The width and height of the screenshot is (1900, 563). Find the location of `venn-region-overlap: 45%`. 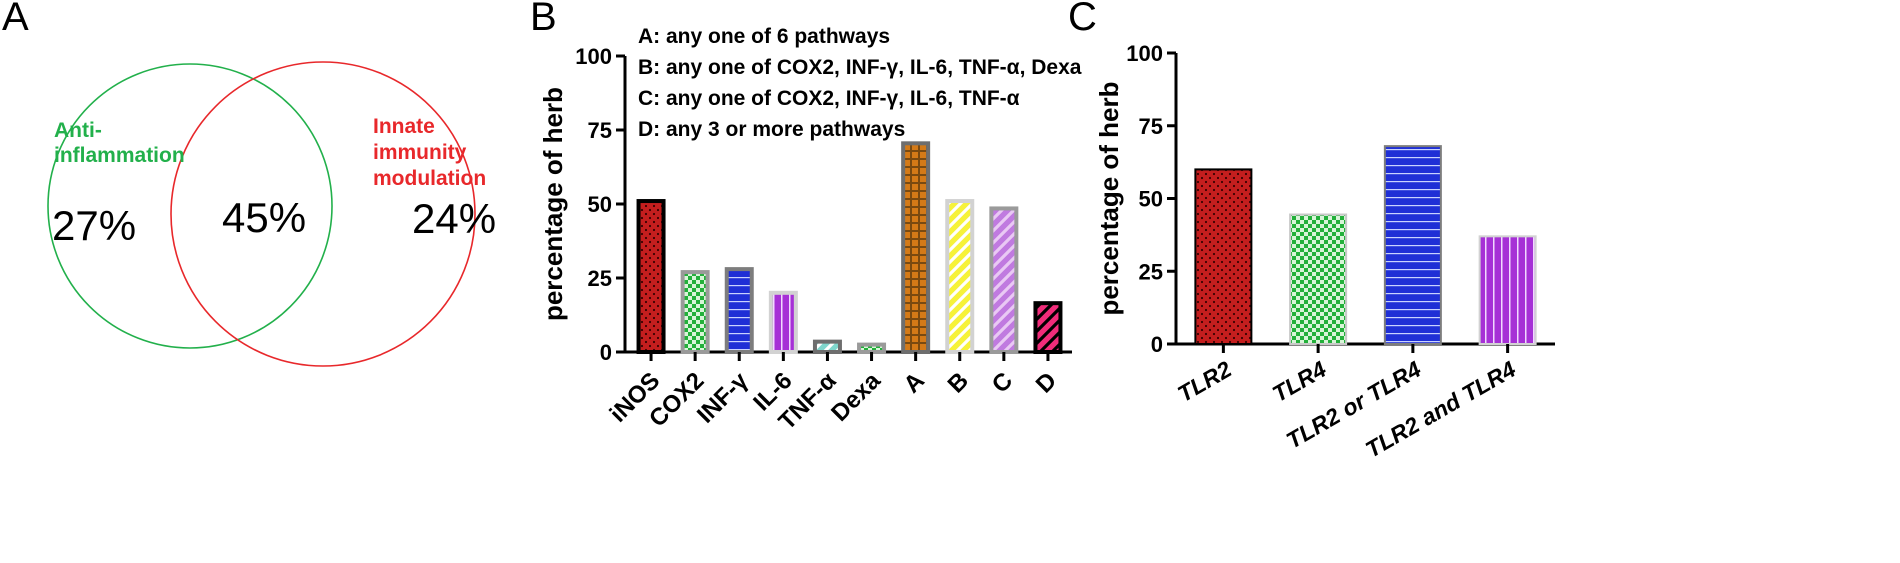

venn-region-overlap: 45% is located at coordinates (264, 217).